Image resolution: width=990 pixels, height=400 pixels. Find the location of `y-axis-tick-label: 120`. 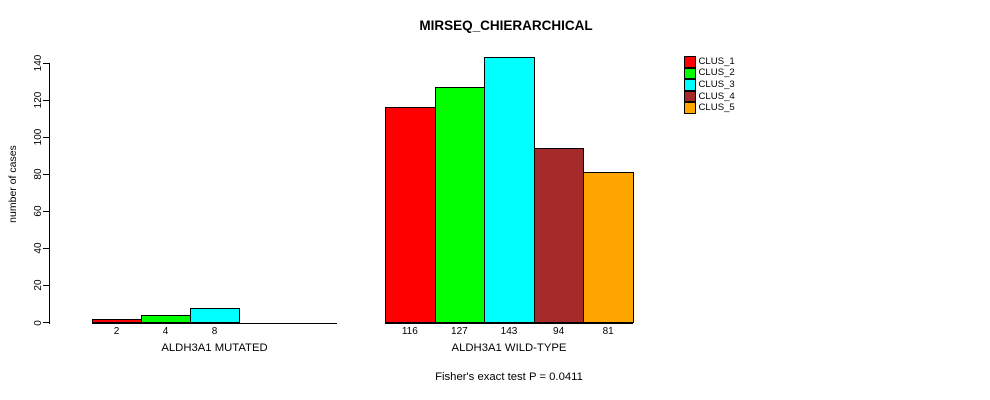

y-axis-tick-label: 120 is located at coordinates (38, 100).